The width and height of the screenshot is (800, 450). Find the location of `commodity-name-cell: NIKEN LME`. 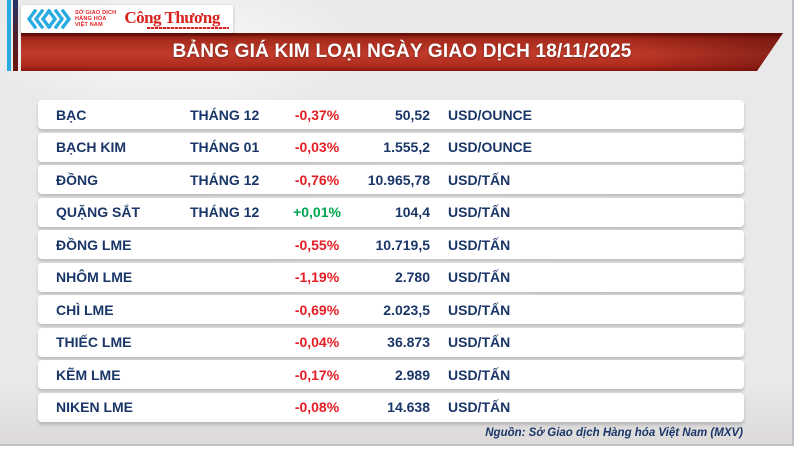

commodity-name-cell: NIKEN LME is located at coordinates (94, 407).